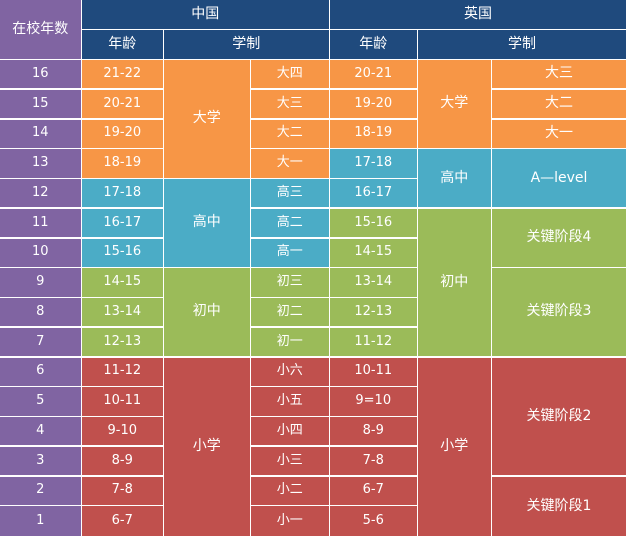 Image resolution: width=626 pixels, height=536 pixels. What do you see at coordinates (290, 163) in the screenshot?
I see `china-grade-cell: 大一` at bounding box center [290, 163].